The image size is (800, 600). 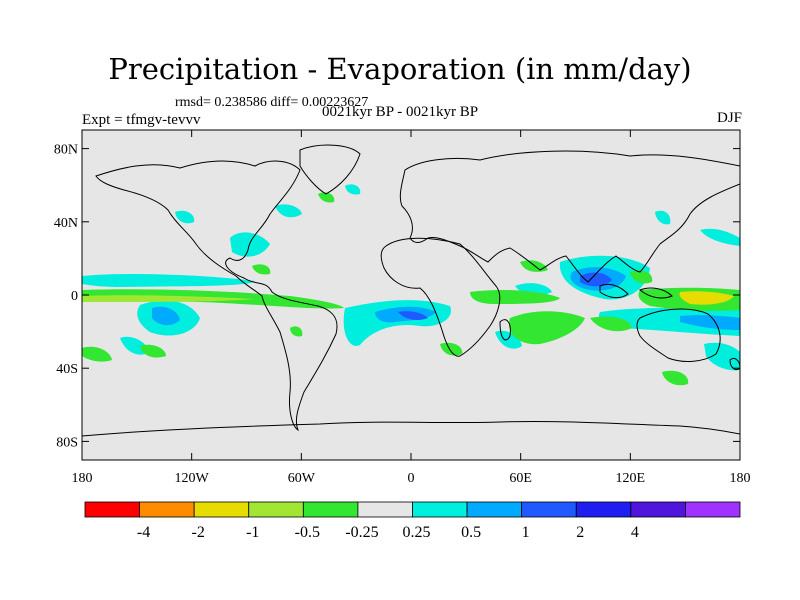 I want to click on colorbar-label: 2, so click(x=580, y=532).